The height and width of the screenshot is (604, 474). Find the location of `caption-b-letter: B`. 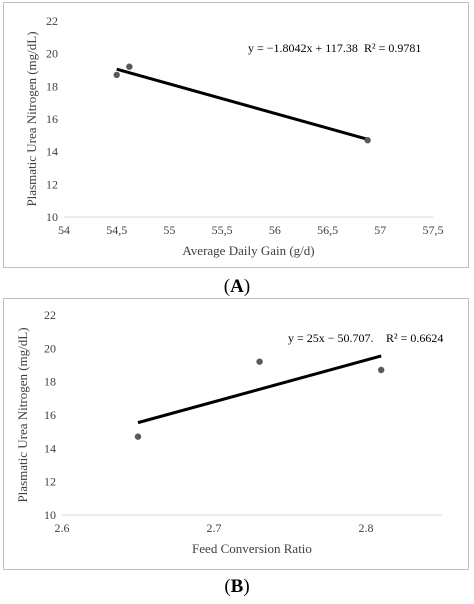

caption-b-letter: B is located at coordinates (237, 586).